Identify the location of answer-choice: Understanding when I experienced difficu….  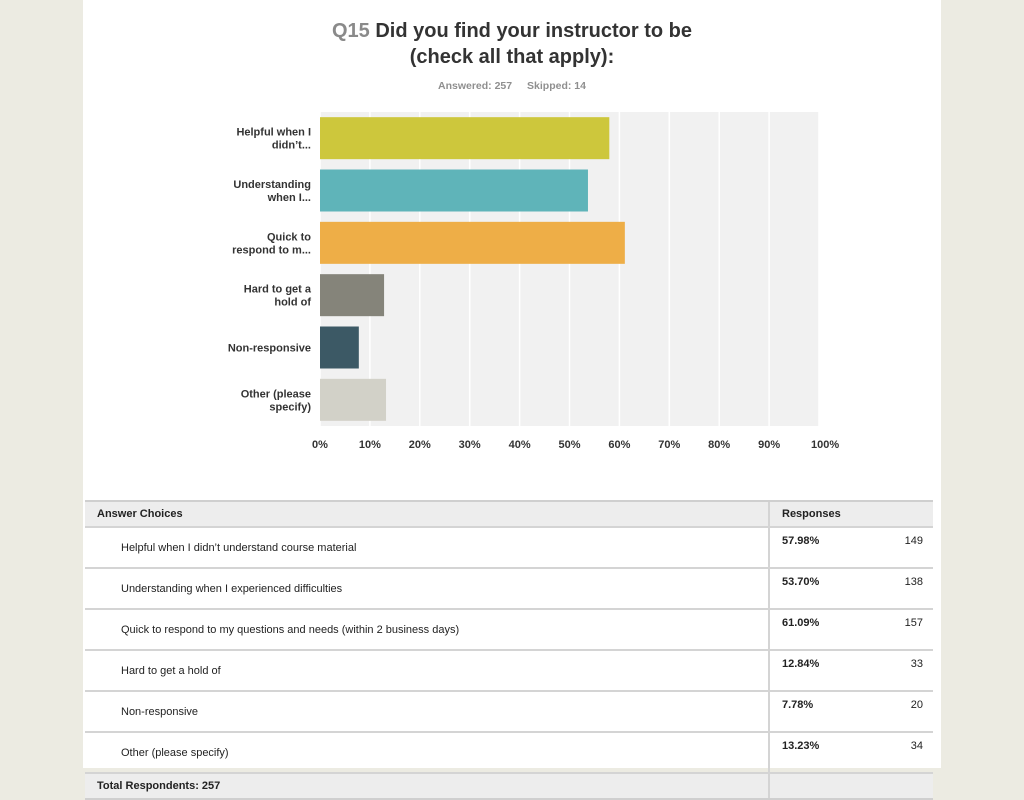
(427, 589).